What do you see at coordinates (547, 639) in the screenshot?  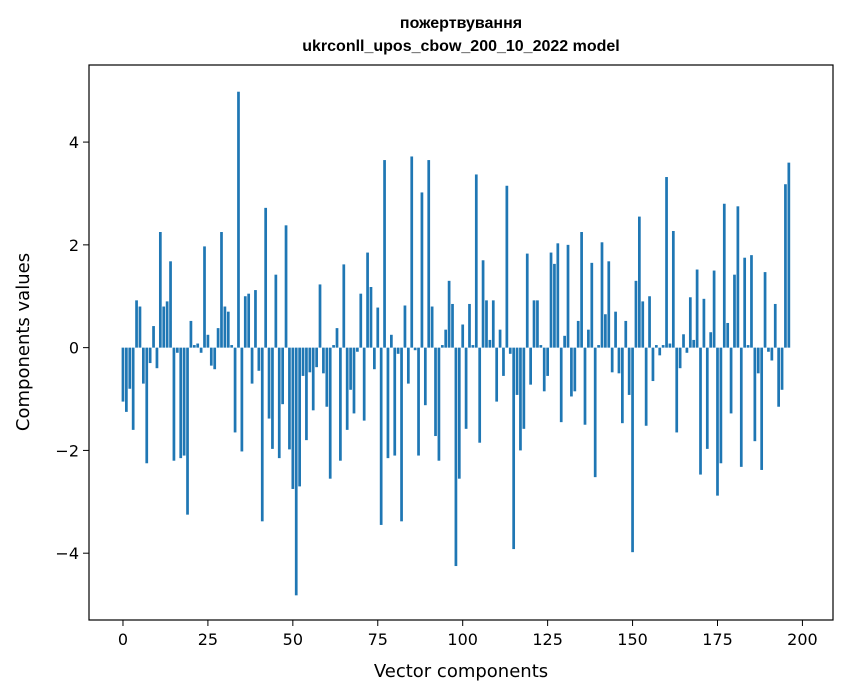 I see `x-tick-label: 125` at bounding box center [547, 639].